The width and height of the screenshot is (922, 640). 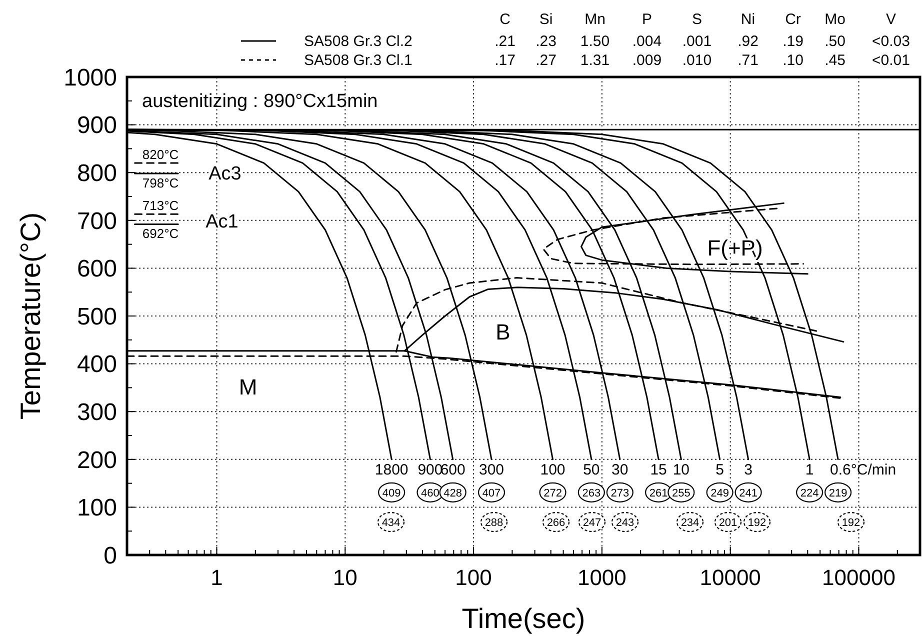 What do you see at coordinates (491, 470) in the screenshot?
I see `annotation: 300` at bounding box center [491, 470].